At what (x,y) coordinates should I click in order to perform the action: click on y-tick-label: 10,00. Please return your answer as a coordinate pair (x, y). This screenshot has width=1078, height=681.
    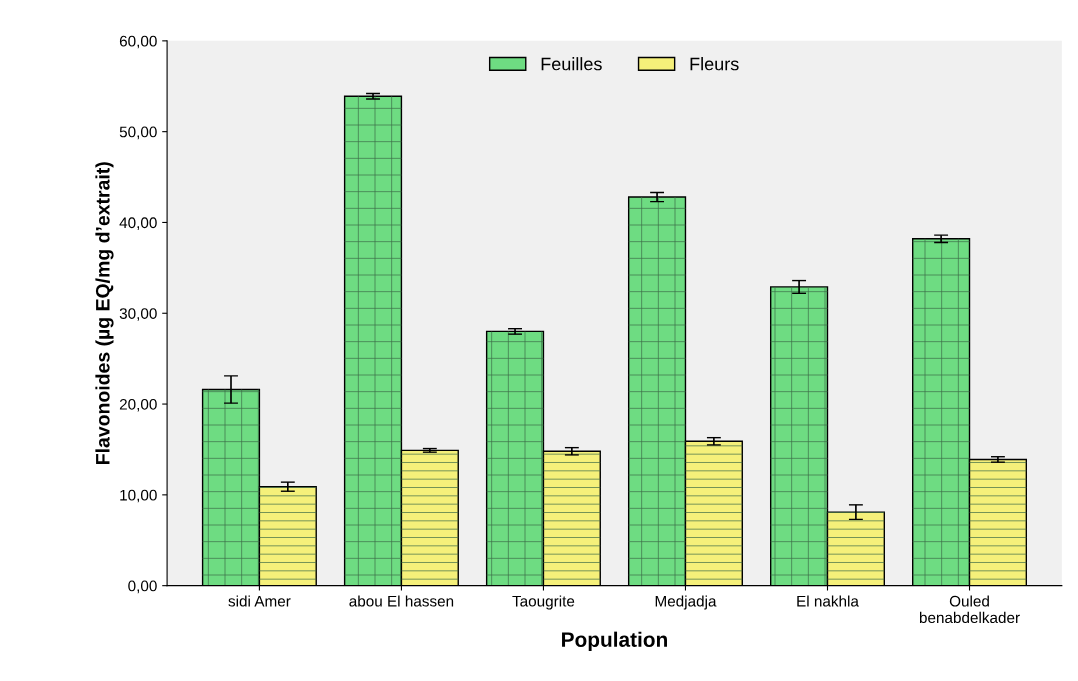
    Looking at the image, I should click on (138, 496).